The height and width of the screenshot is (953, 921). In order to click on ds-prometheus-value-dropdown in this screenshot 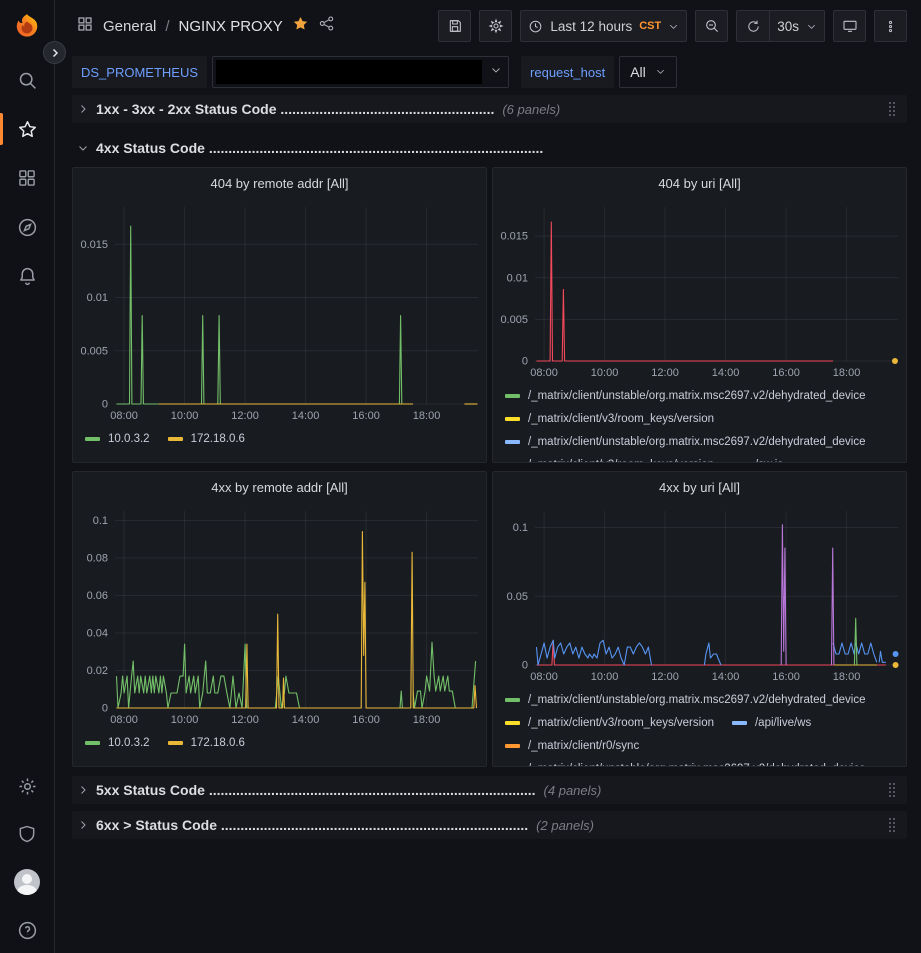, I will do `click(361, 72)`.